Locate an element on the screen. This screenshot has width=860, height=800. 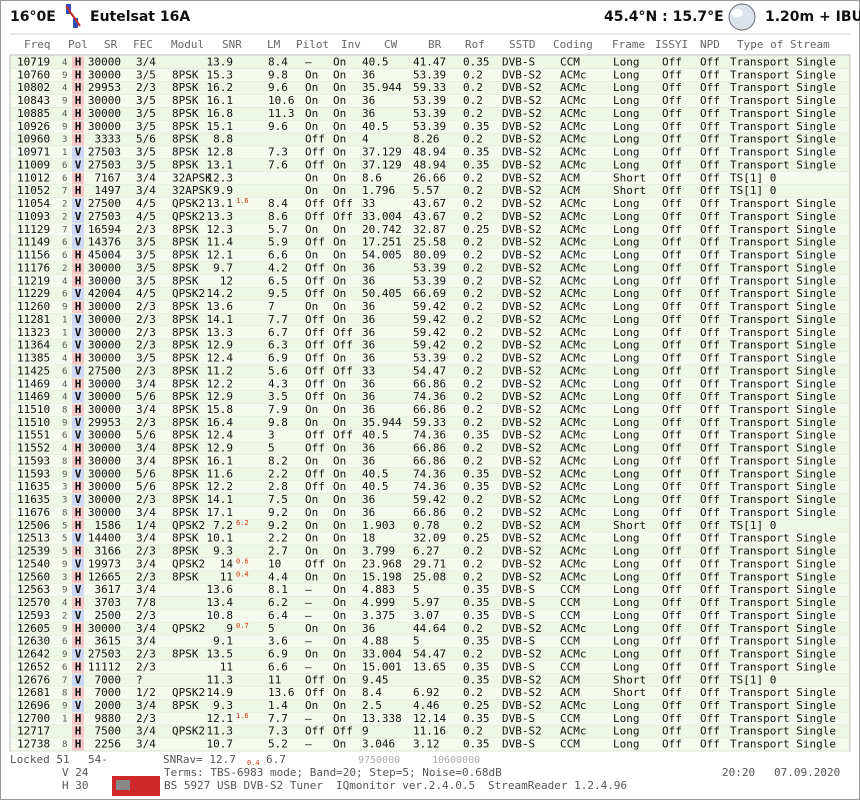
cell: 12.3 is located at coordinates (220, 177).